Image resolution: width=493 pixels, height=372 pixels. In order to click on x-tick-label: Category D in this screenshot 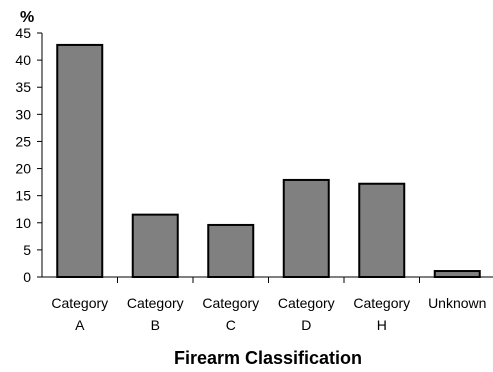, I will do `click(306, 314)`.